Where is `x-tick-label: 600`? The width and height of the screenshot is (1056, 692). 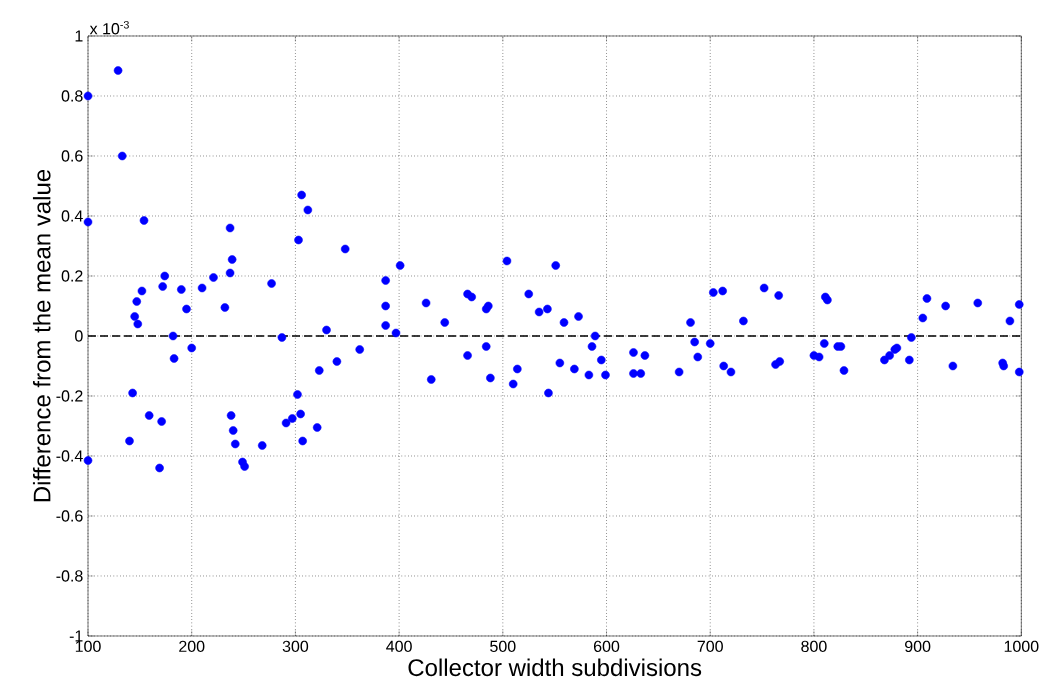
x-tick-label: 600 is located at coordinates (606, 646).